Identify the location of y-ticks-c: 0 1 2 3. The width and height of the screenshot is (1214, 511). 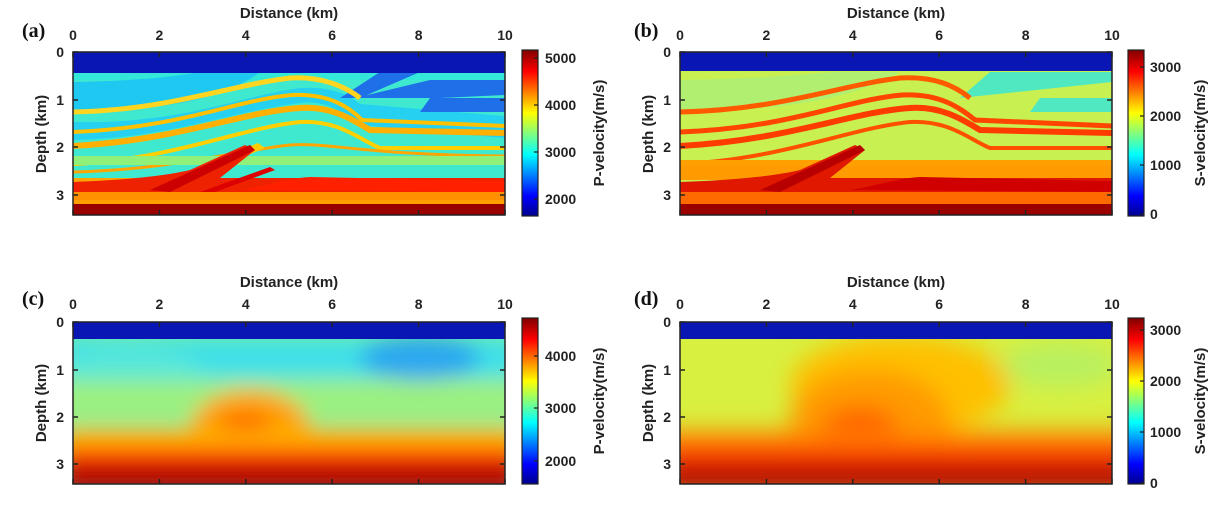
(280, 393).